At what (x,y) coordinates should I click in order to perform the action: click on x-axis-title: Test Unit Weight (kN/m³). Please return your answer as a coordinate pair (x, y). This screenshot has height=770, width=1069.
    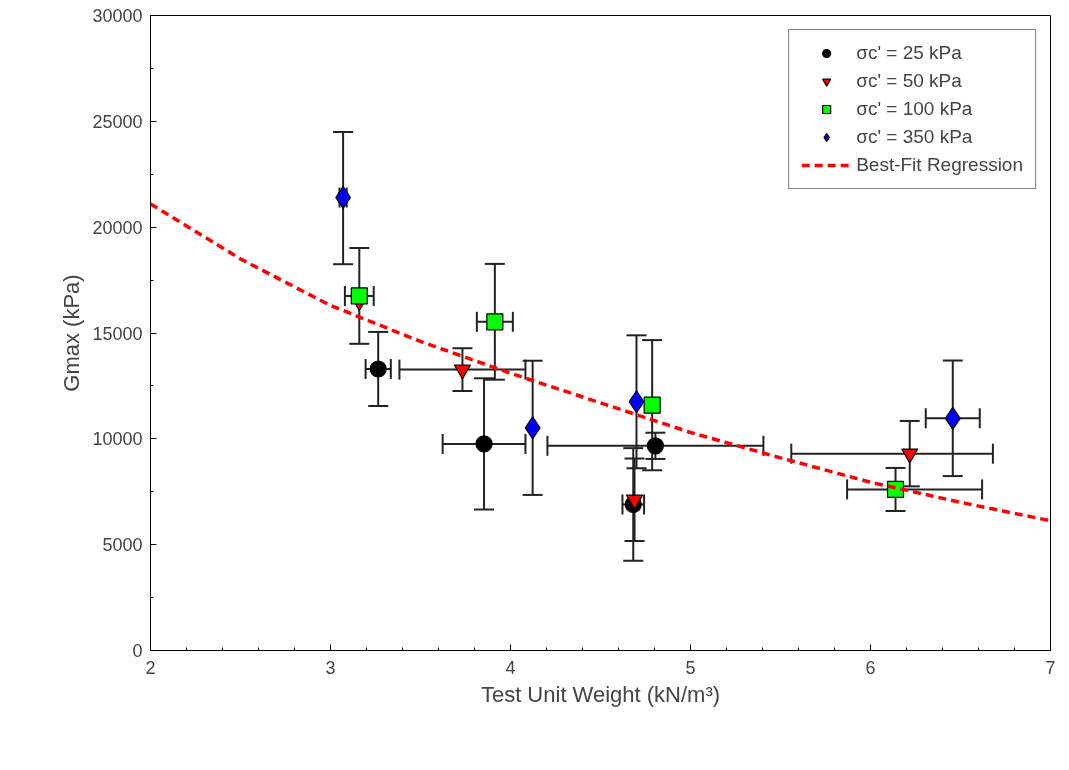
    Looking at the image, I should click on (600, 694).